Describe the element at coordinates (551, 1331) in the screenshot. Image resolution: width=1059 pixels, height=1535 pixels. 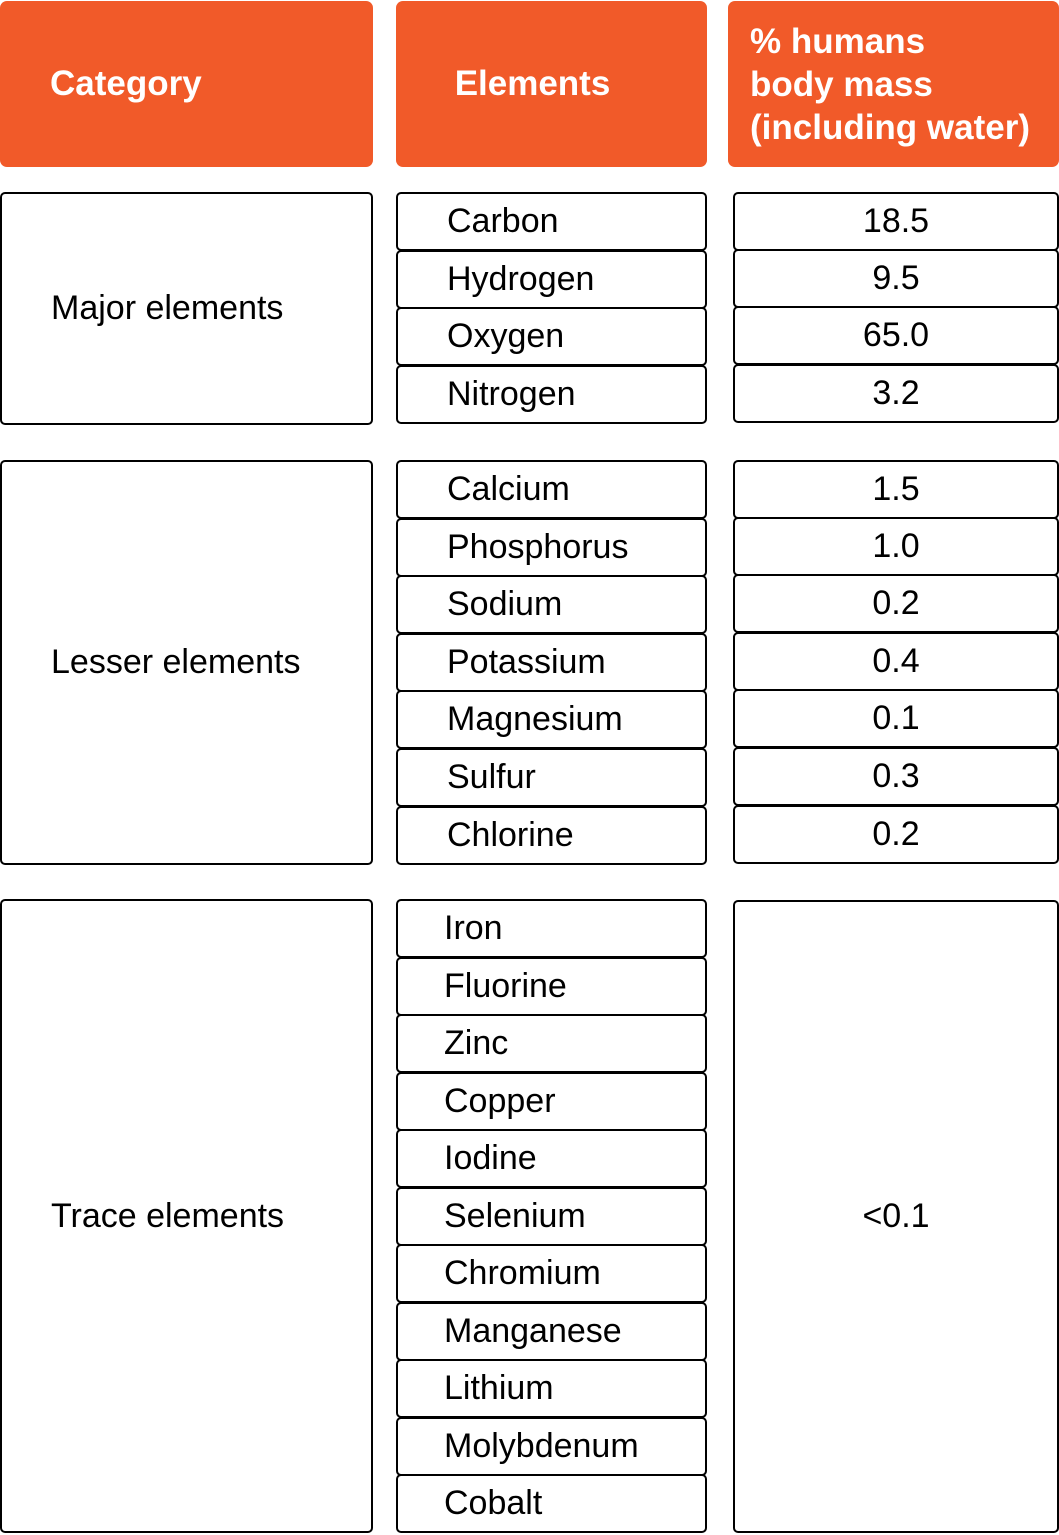
I see `element-cell: Manganese` at that location.